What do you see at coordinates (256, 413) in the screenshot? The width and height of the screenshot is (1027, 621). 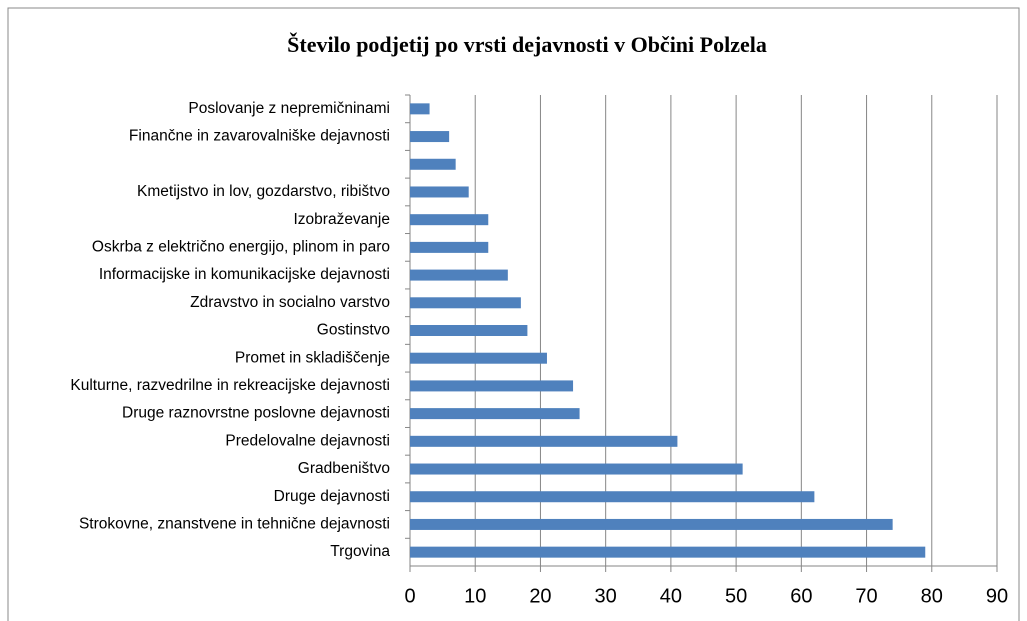 I see `y-tick-label: Druge raznovrstne poslovne dejavnosti` at bounding box center [256, 413].